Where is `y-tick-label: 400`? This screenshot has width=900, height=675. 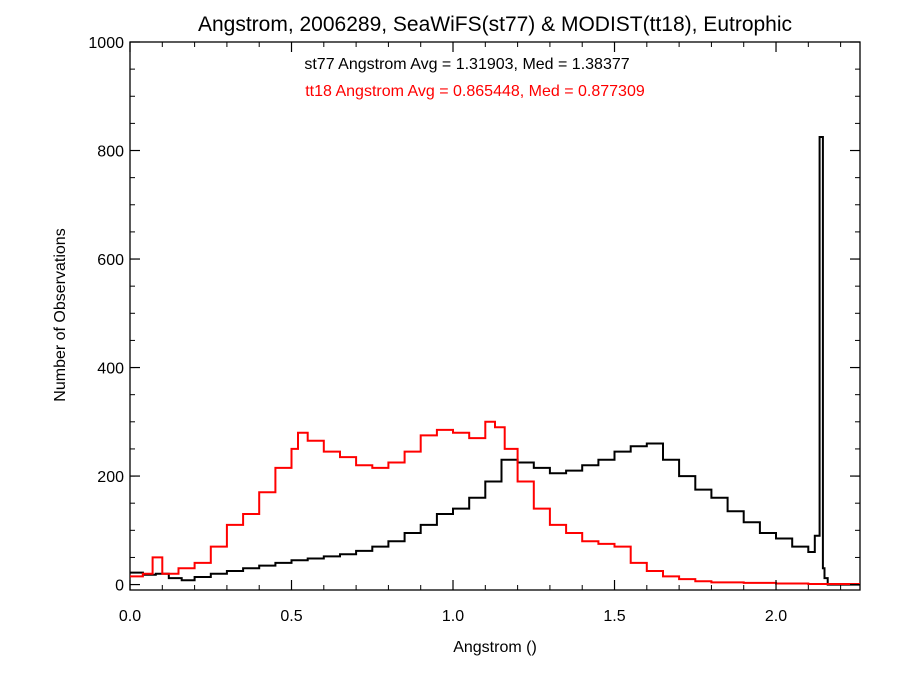
y-tick-label: 400 is located at coordinates (110, 369).